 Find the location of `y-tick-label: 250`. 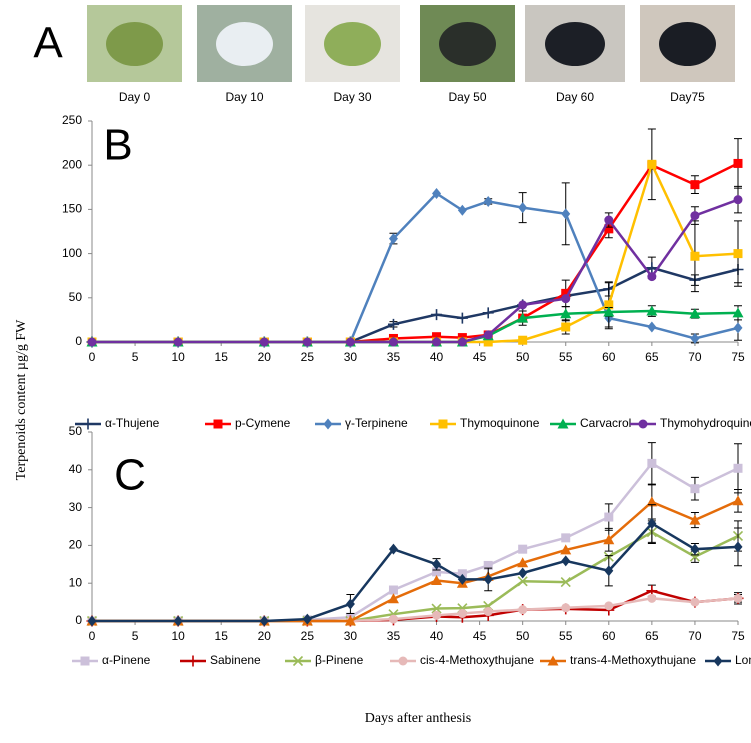

y-tick-label: 250 is located at coordinates (72, 120).